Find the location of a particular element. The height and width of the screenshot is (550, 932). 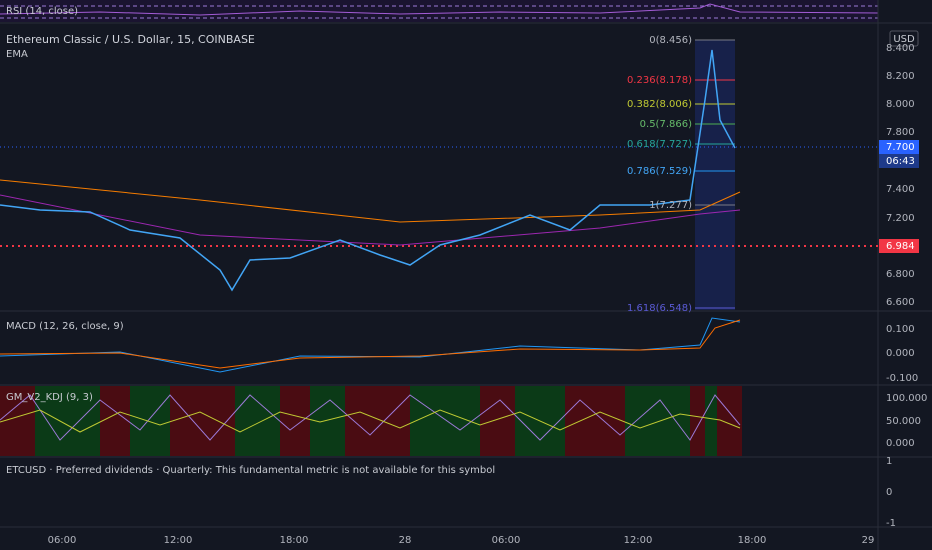

indicator-tick-label: 0.100 is located at coordinates (900, 329).